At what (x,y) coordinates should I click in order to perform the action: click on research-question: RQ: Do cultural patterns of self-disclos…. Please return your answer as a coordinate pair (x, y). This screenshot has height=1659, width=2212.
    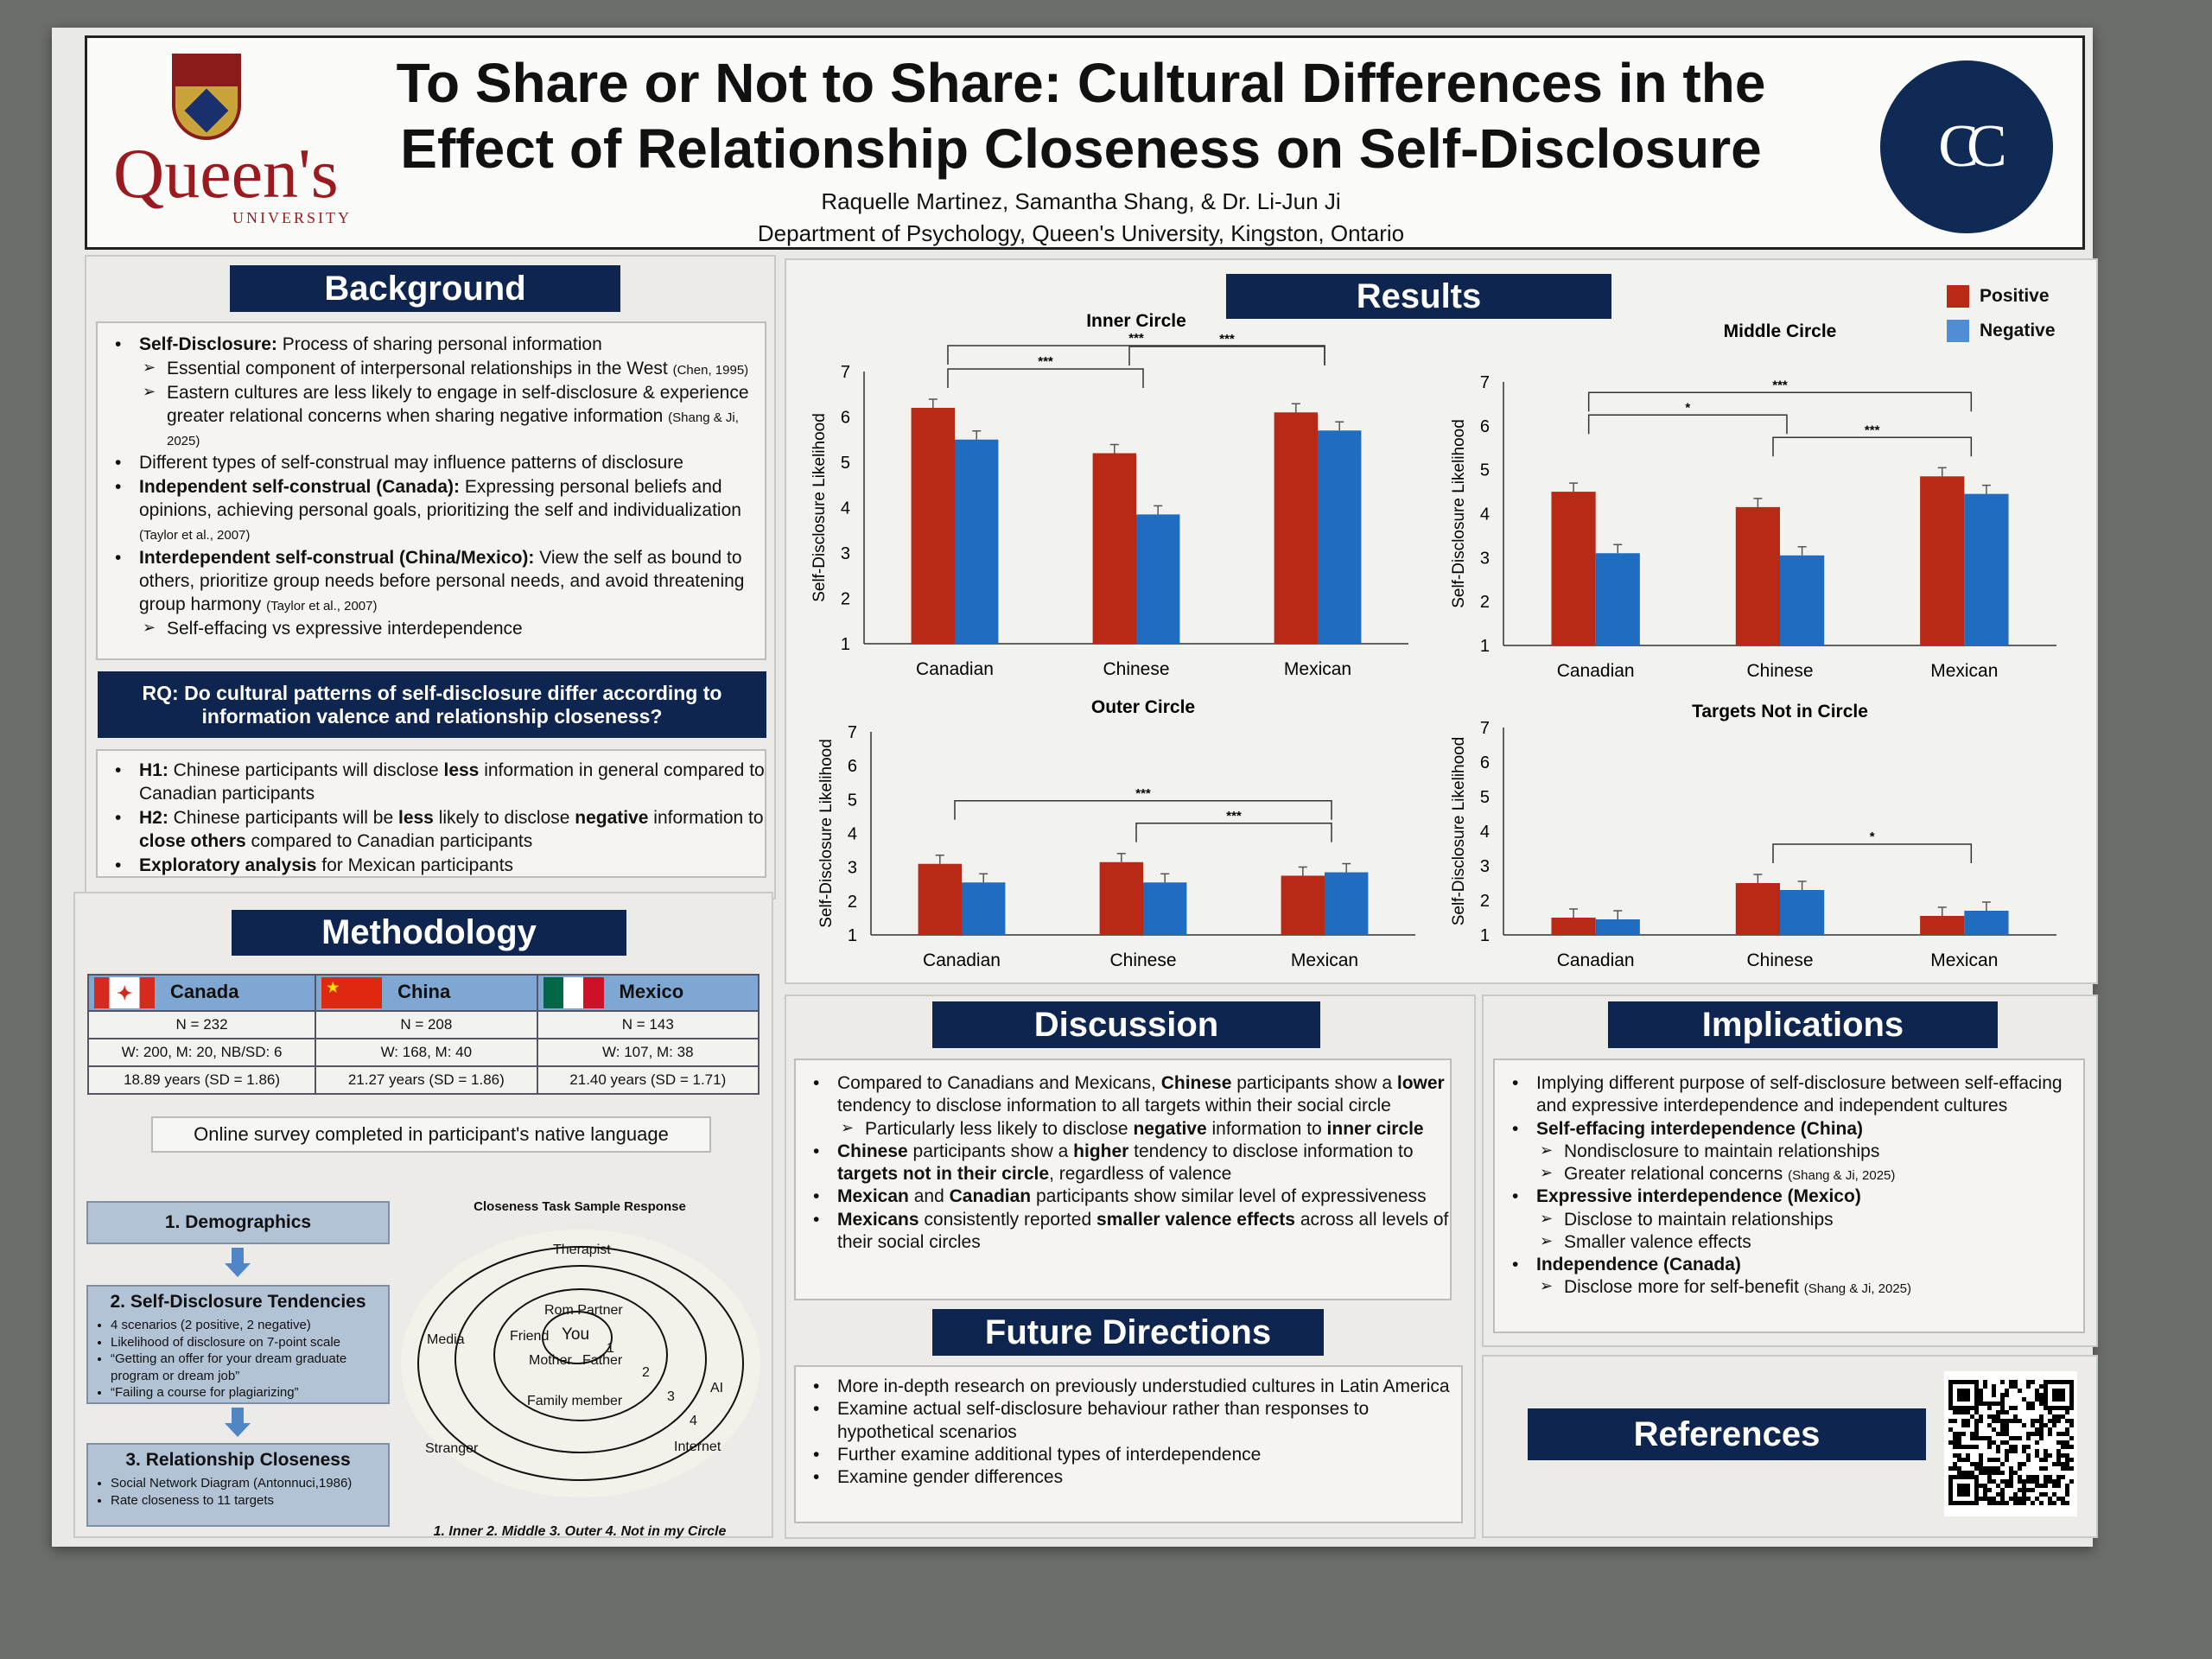
    Looking at the image, I should click on (432, 704).